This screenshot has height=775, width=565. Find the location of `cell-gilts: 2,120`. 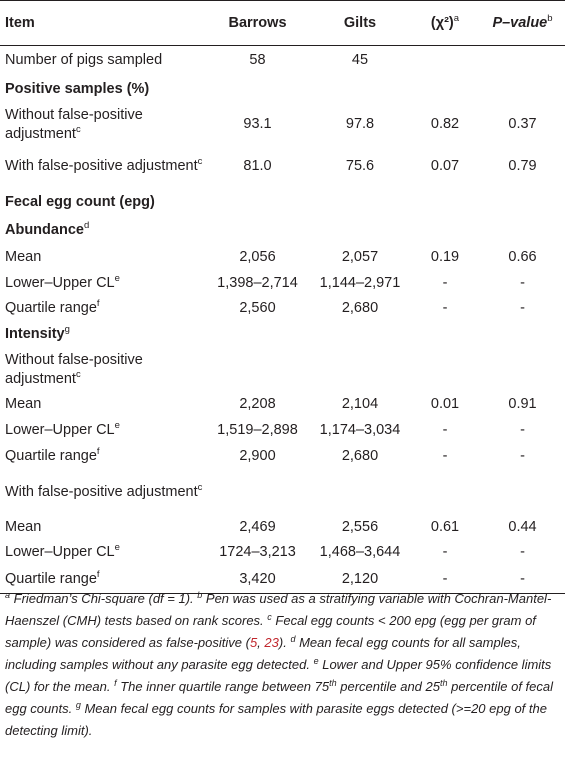

cell-gilts: 2,120 is located at coordinates (360, 578).